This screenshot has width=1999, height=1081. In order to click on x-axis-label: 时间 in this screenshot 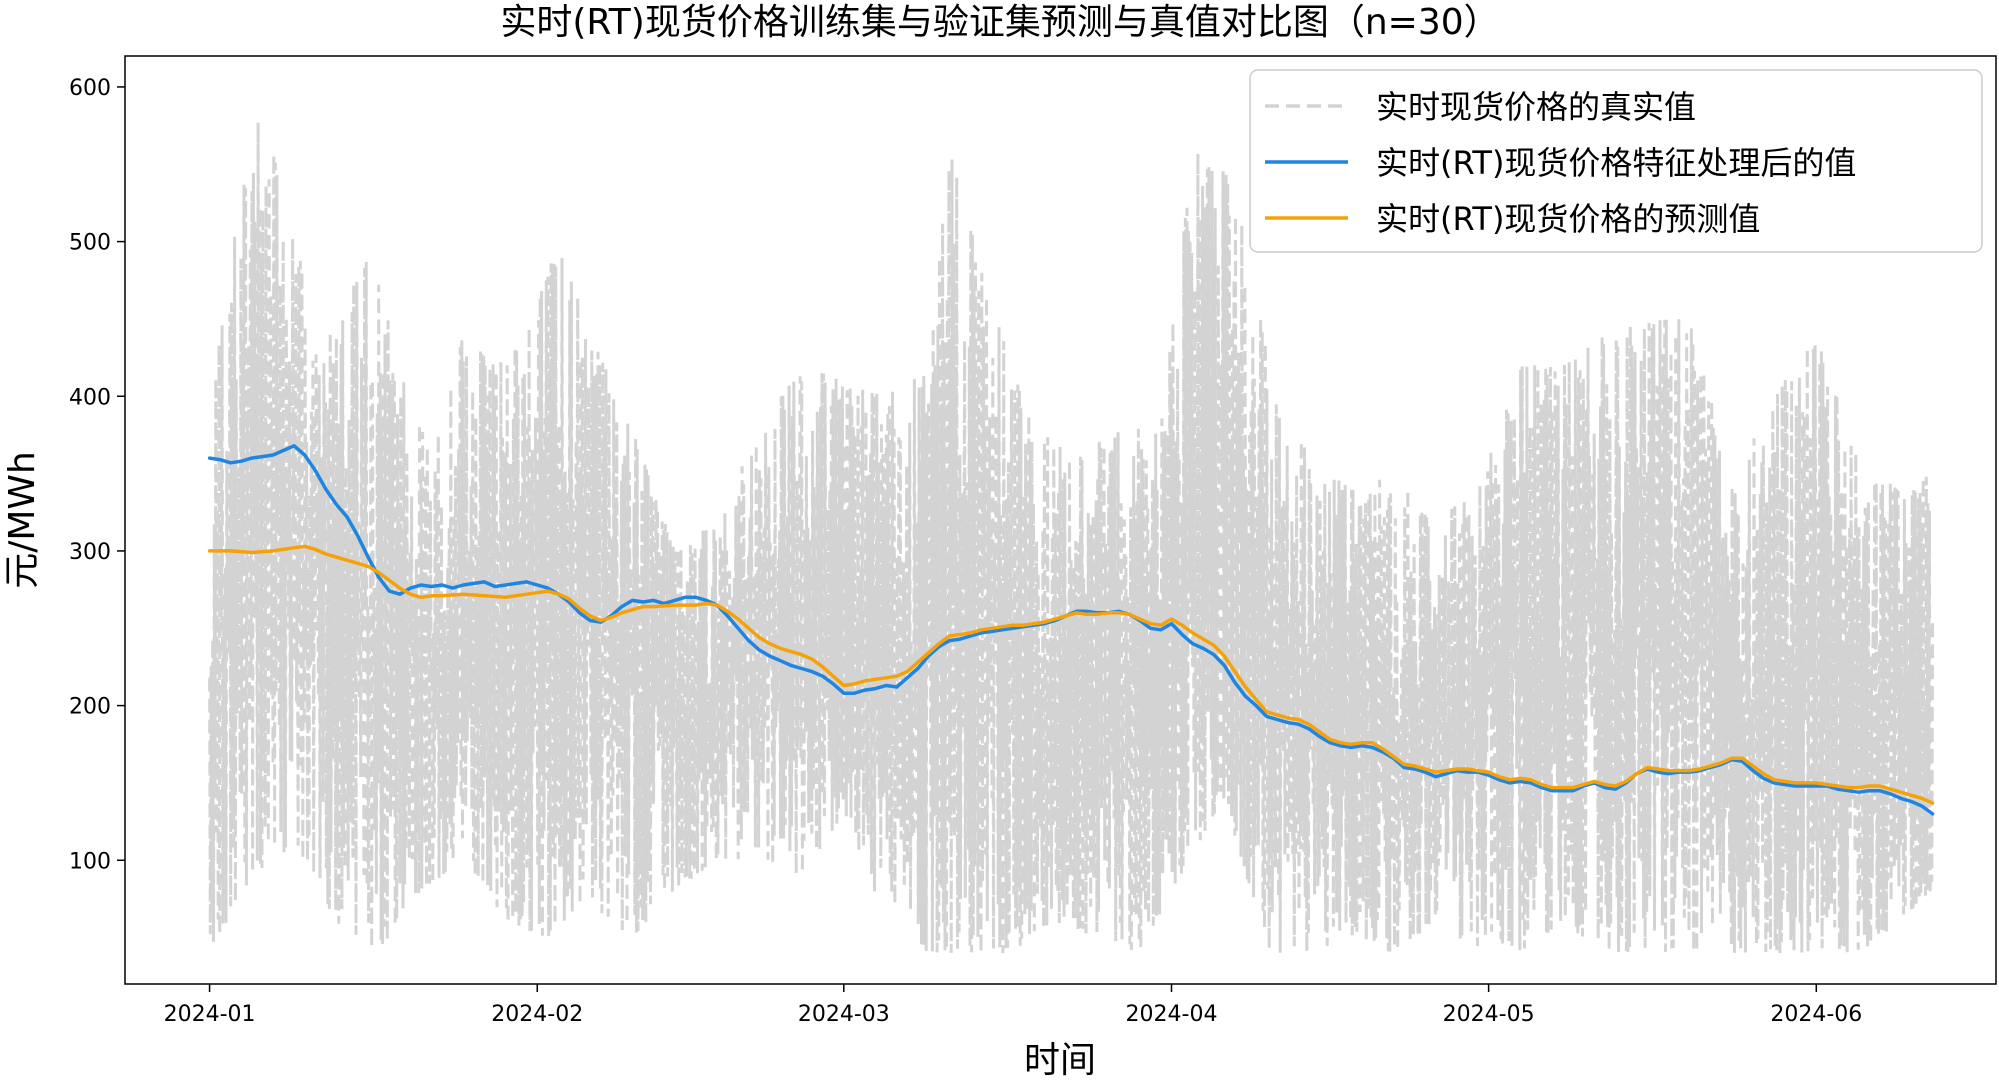, I will do `click(1060, 1060)`.